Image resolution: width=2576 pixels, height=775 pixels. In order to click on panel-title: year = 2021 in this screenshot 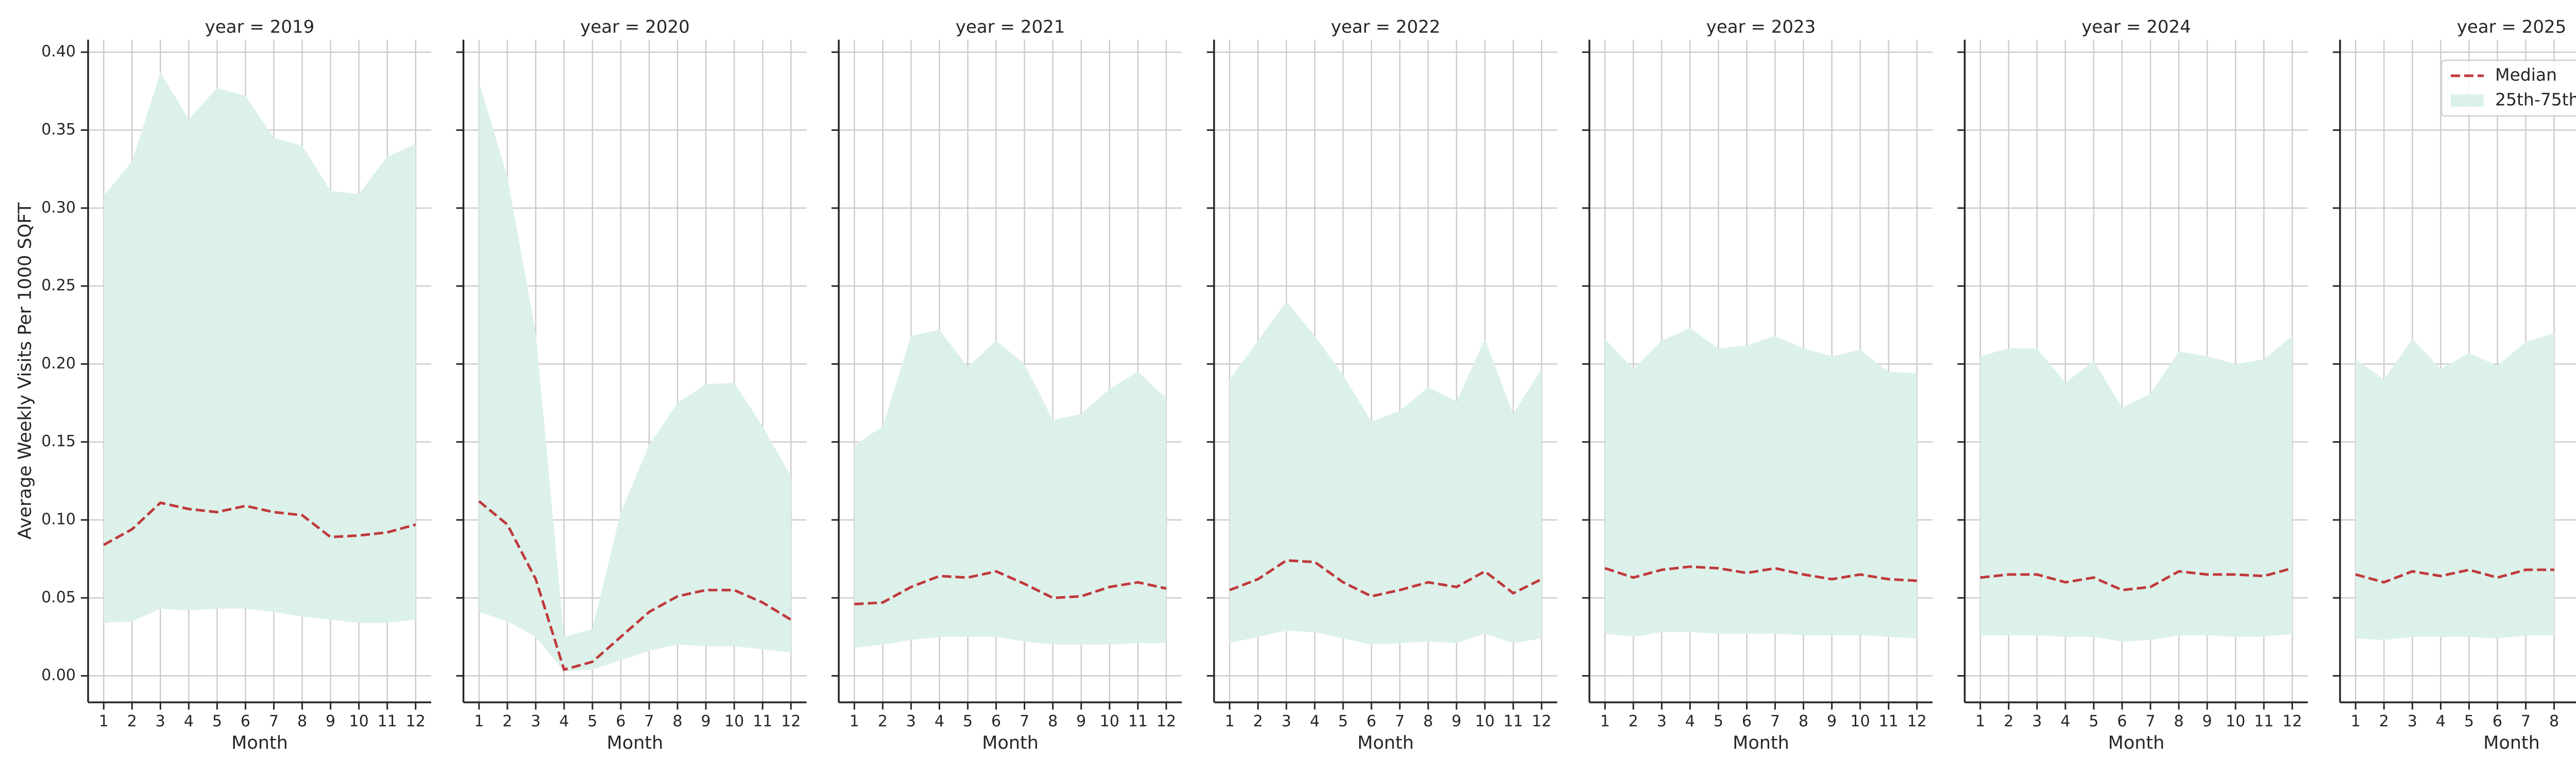, I will do `click(1010, 27)`.